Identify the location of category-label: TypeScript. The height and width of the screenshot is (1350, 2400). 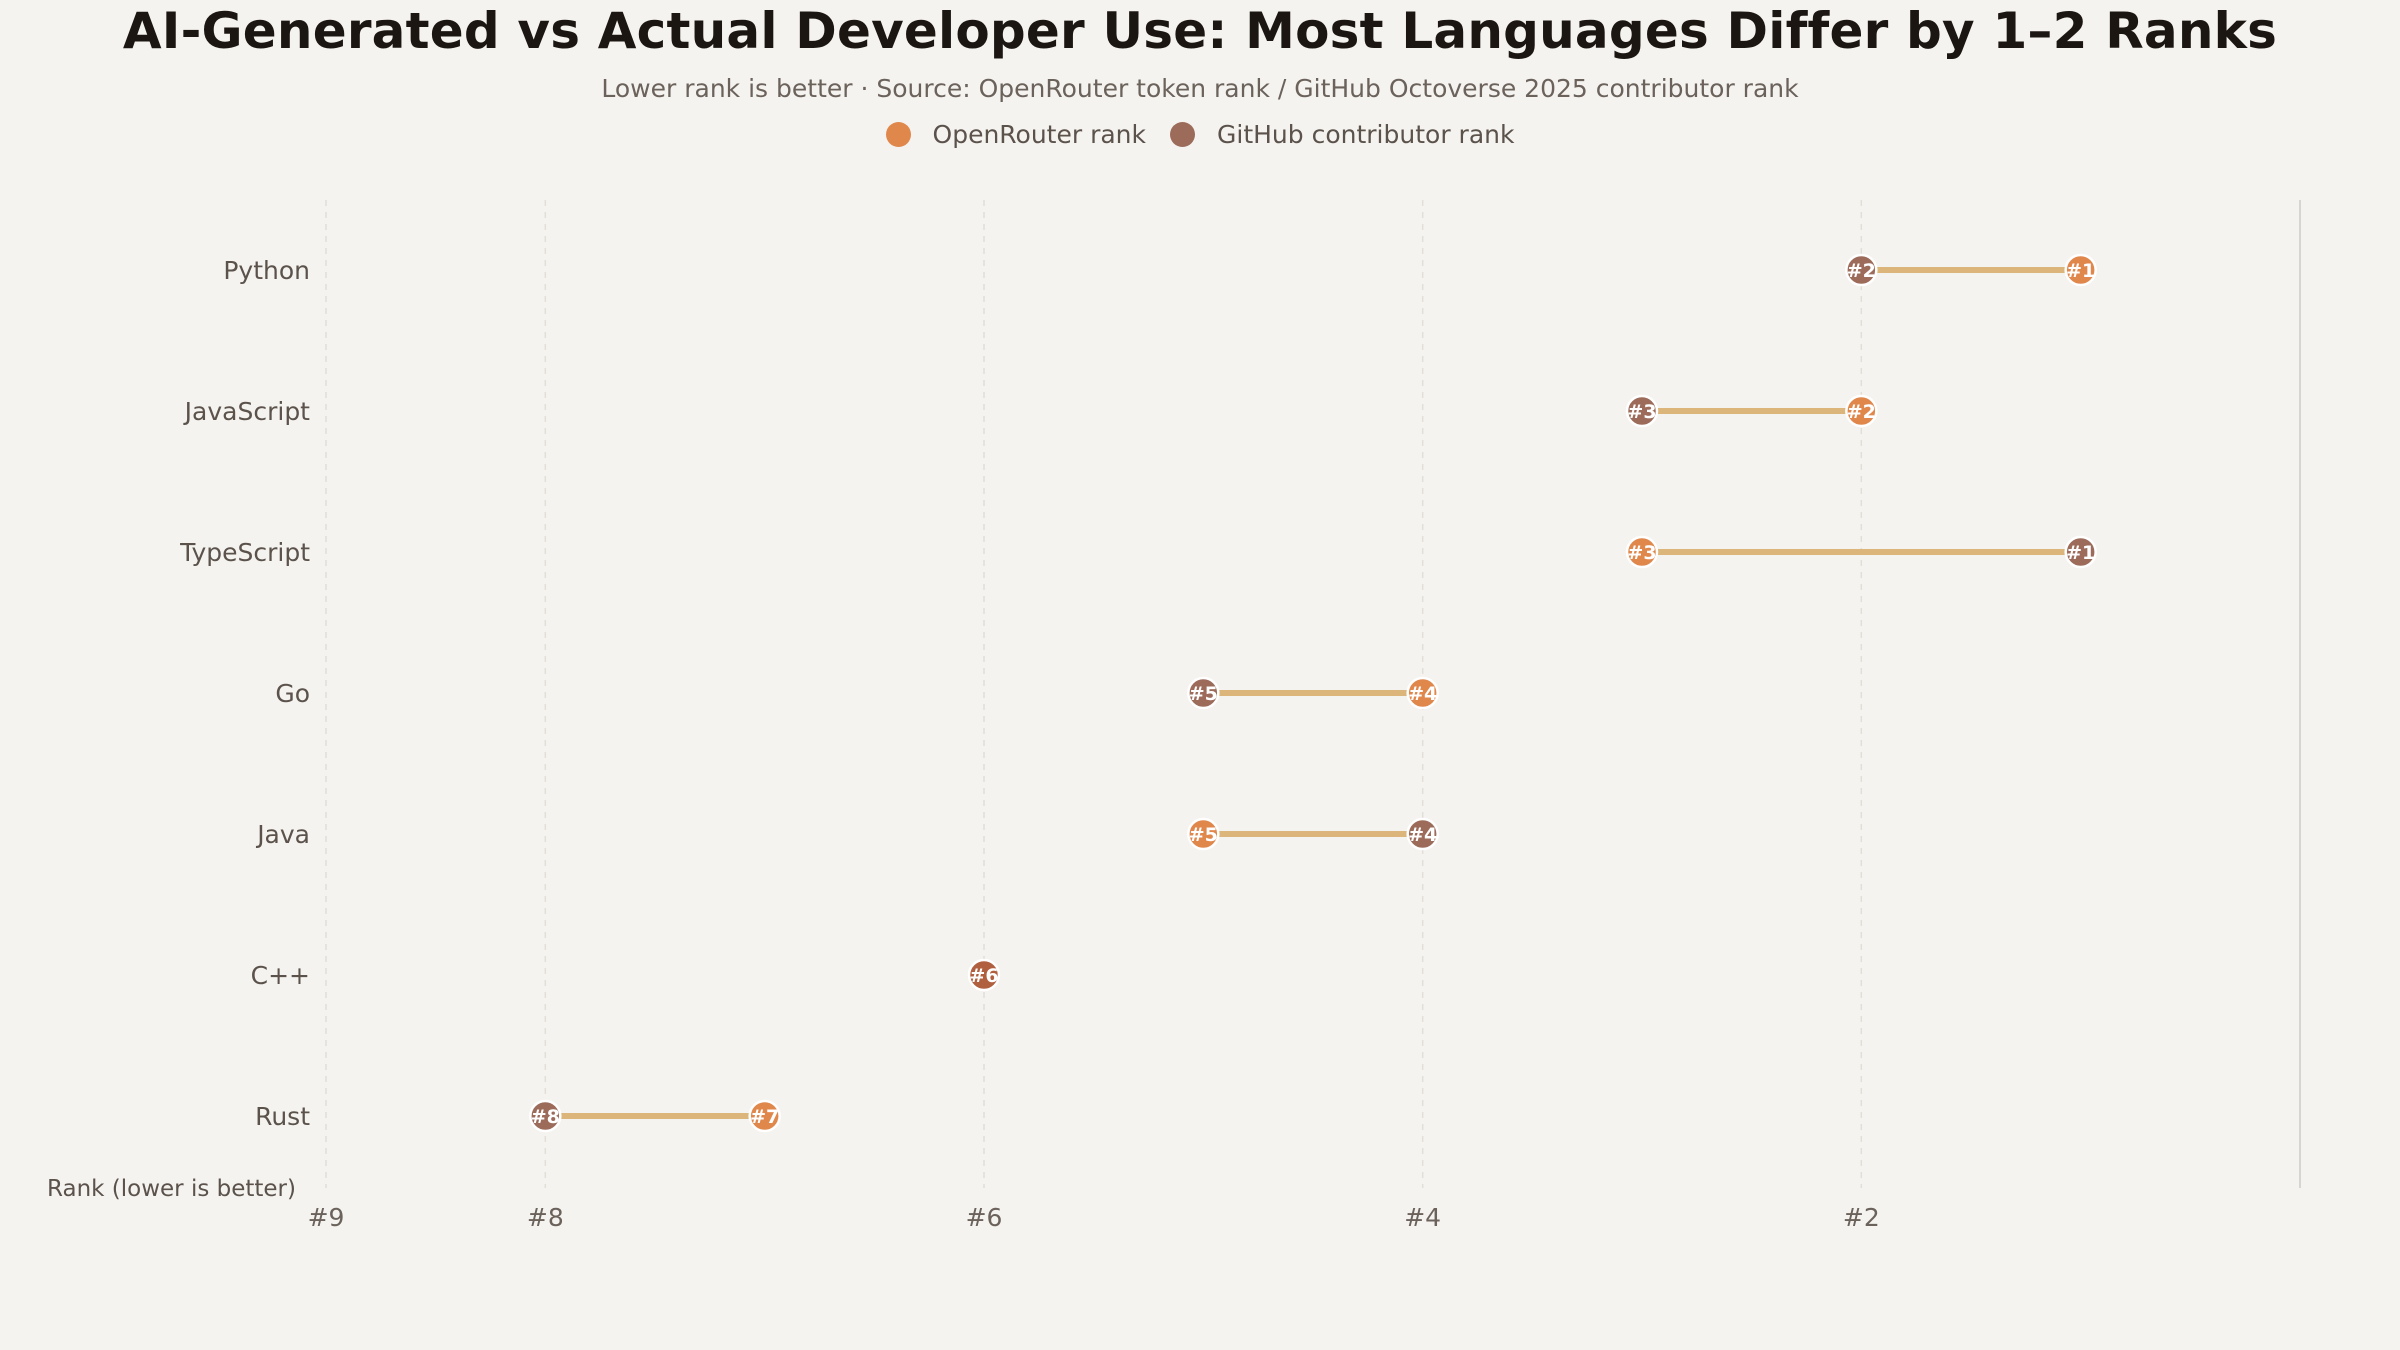
(244, 552).